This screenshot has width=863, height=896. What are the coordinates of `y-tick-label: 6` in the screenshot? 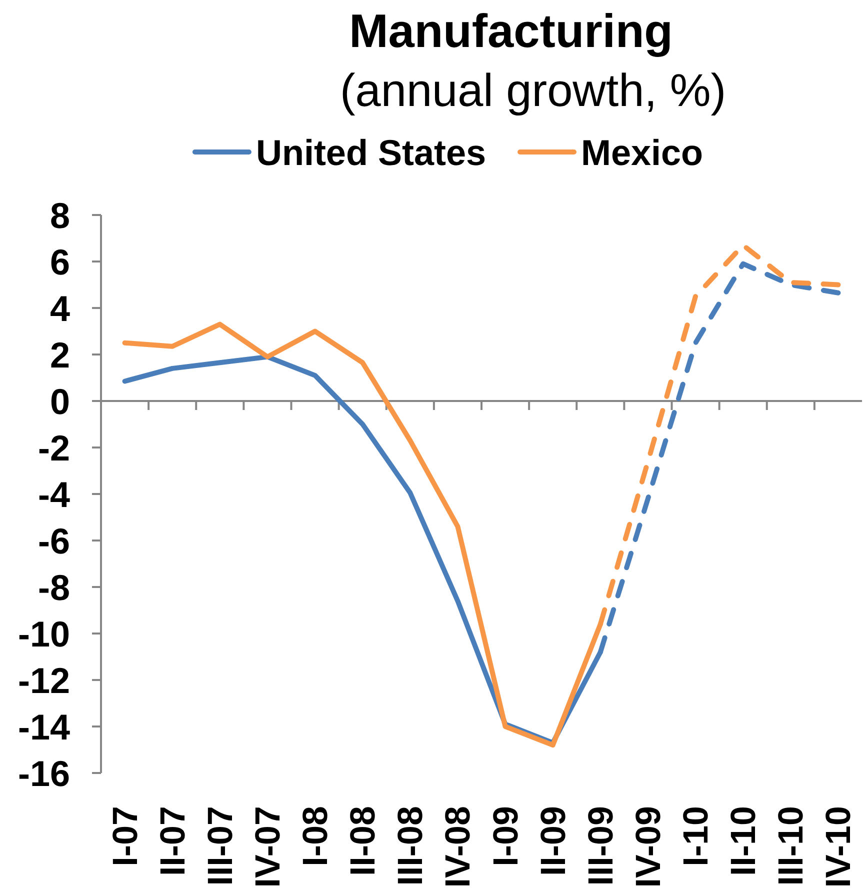 It's located at (60, 261).